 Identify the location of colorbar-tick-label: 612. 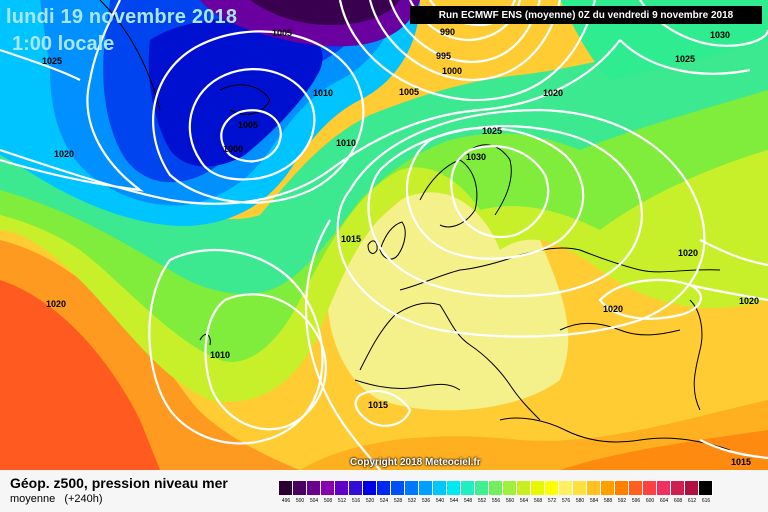
(692, 501).